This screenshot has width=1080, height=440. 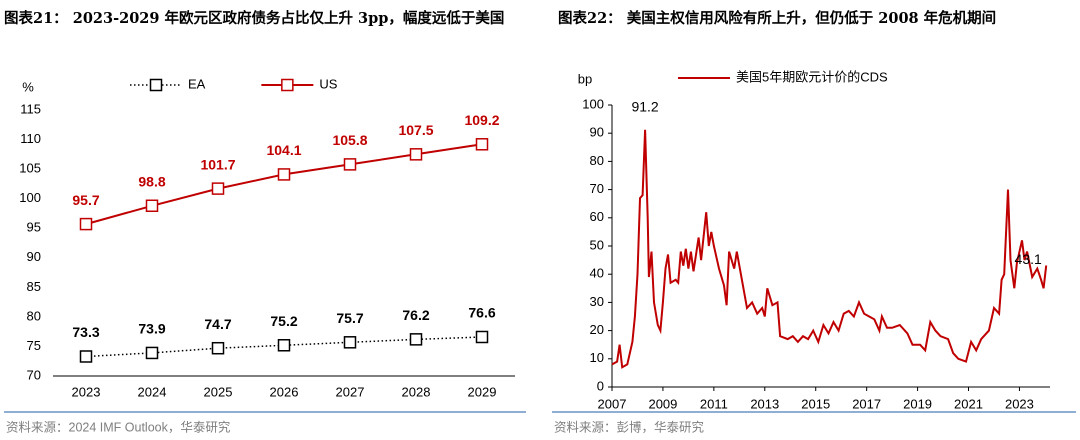 I want to click on x-tick-label: 2011, so click(x=714, y=403).